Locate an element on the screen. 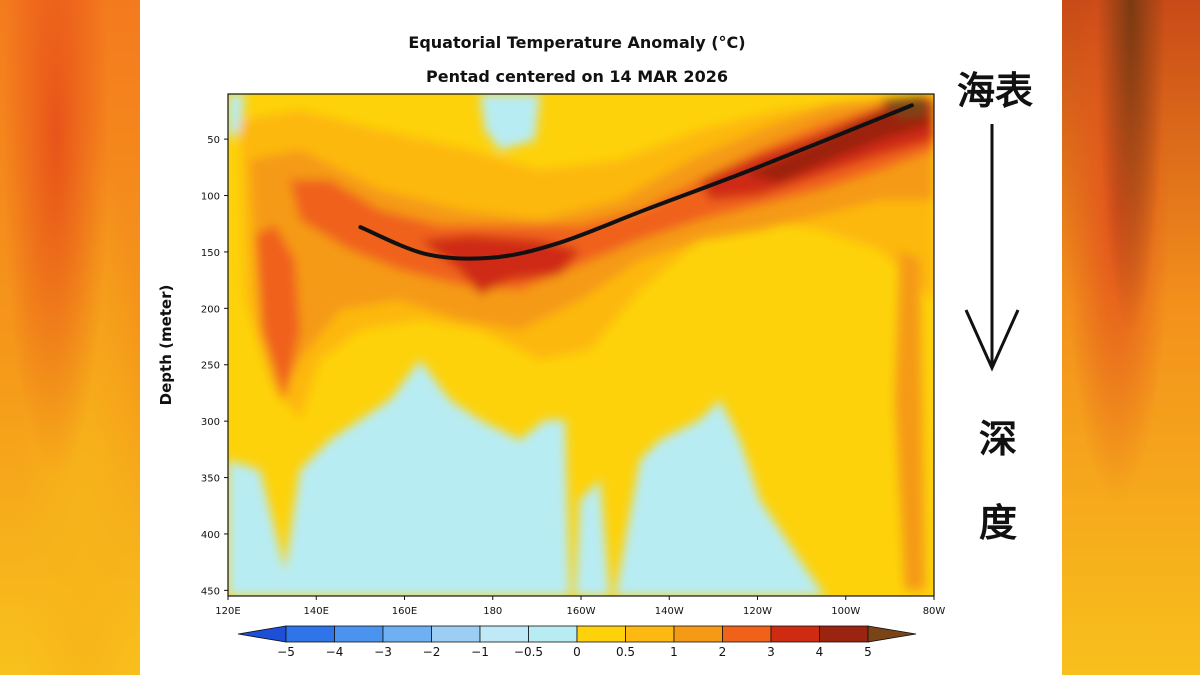 Image resolution: width=1200 pixels, height=675 pixels. background-right is located at coordinates (1131, 337).